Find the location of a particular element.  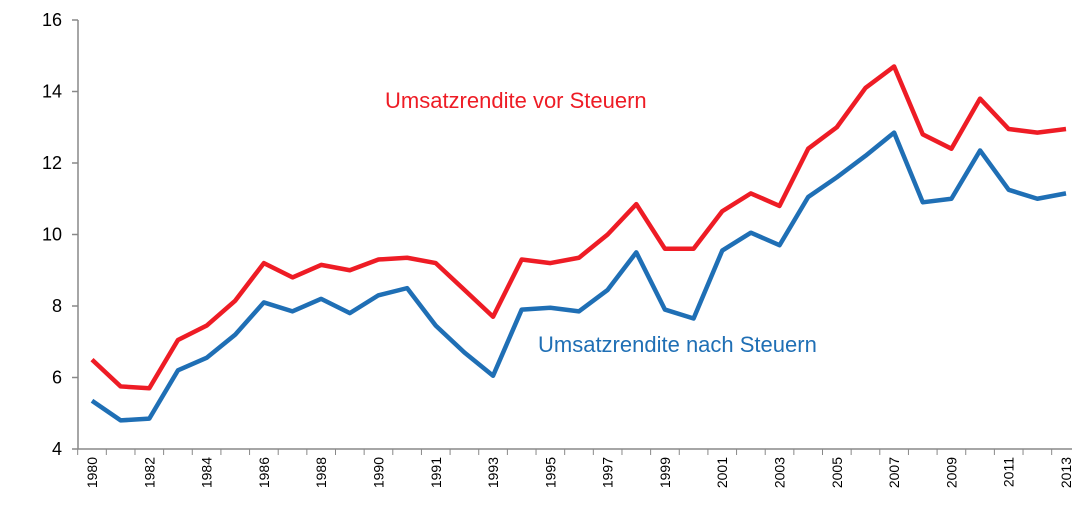

x-tick-label: 1991 is located at coordinates (436, 472).